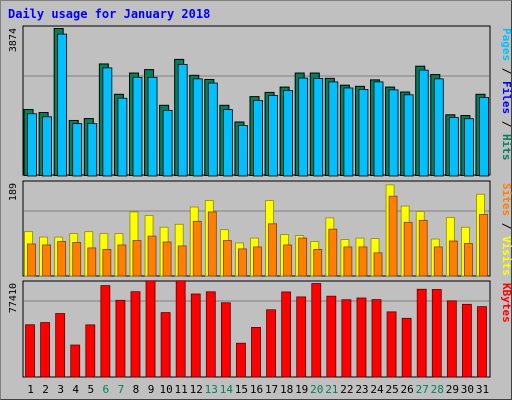  Describe the element at coordinates (271, 389) in the screenshot. I see `x-tick-label: 17` at that location.